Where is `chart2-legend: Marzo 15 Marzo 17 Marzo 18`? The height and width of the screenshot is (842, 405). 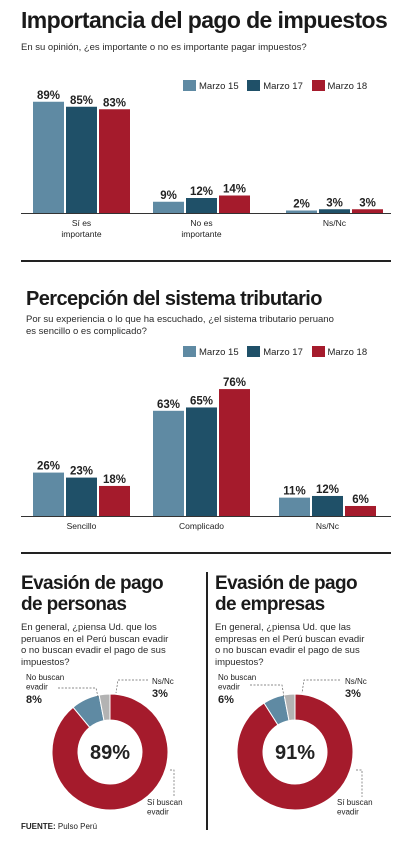
chart2-legend: Marzo 15 Marzo 17 Marzo 18 is located at coordinates (278, 352).